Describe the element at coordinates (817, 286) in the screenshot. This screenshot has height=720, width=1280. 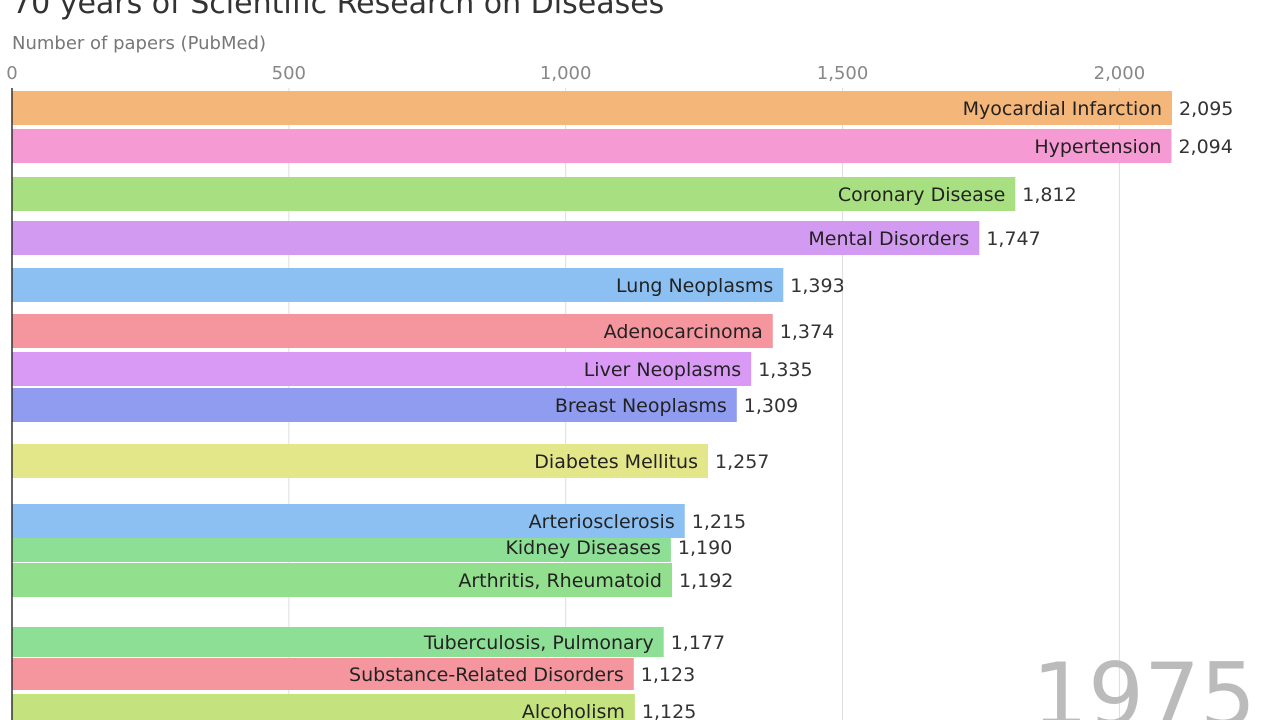
I see `bar-value-label: 1,393` at that location.